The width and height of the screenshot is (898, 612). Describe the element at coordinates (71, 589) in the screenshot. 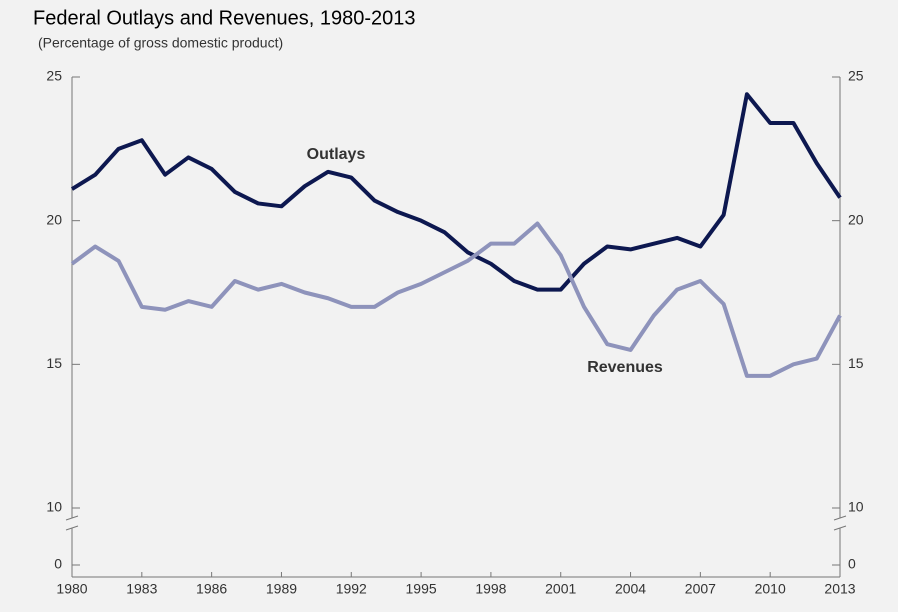

I see `x-tick-label: 1980` at that location.